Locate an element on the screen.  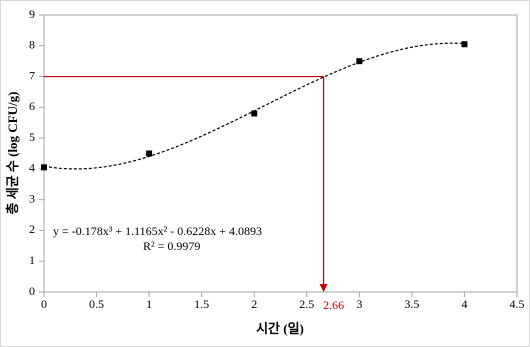
y-tick-label: 2 is located at coordinates (32, 229).